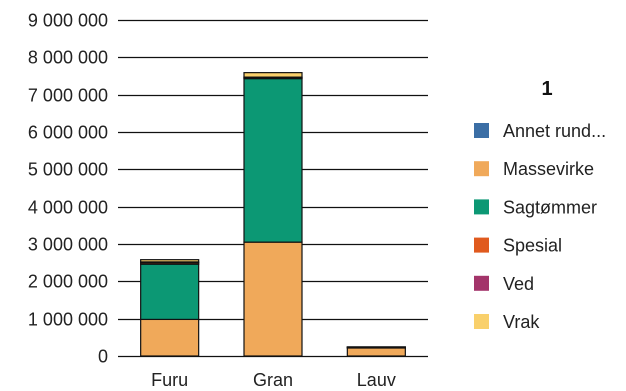 Image resolution: width=626 pixels, height=391 pixels. I want to click on y-tick-label: 4 000 000, so click(68, 208).